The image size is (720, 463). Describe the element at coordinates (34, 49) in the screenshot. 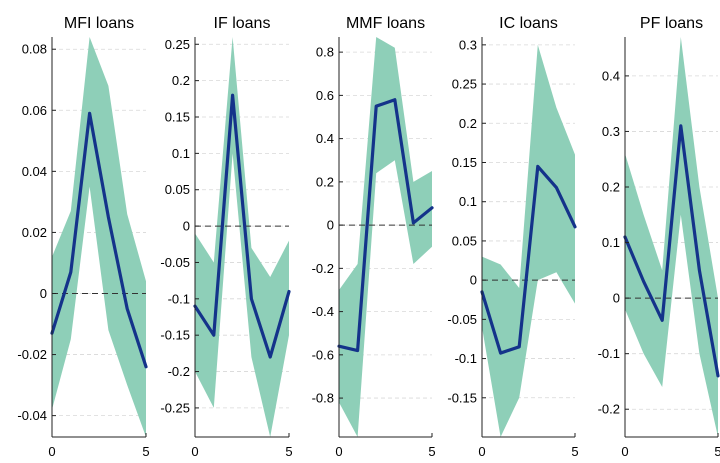

I see `y-tick-label: 0.08` at that location.